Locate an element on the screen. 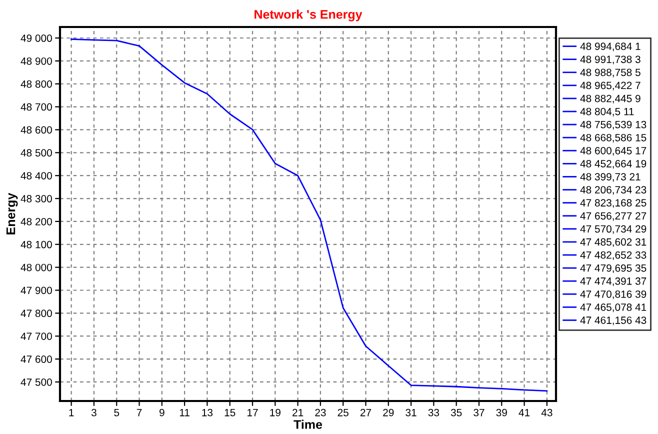 The width and height of the screenshot is (658, 434). x-tick-label: 9 is located at coordinates (162, 412).